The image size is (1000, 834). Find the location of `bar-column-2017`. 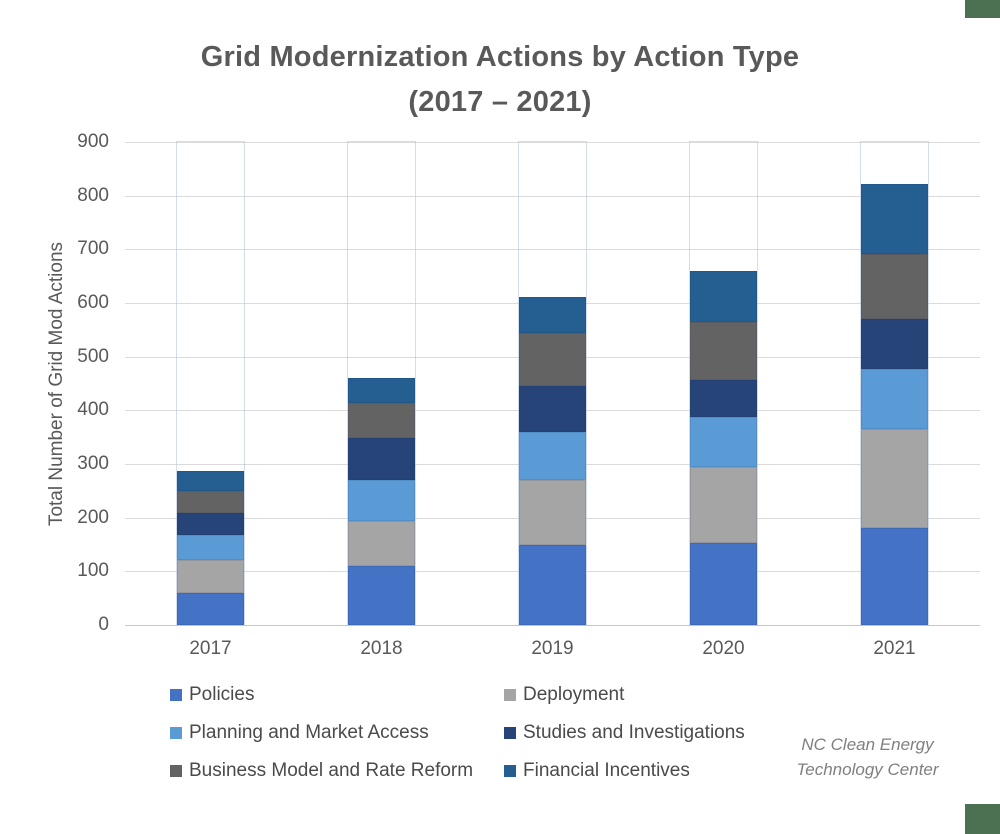

bar-column-2017 is located at coordinates (210, 383).